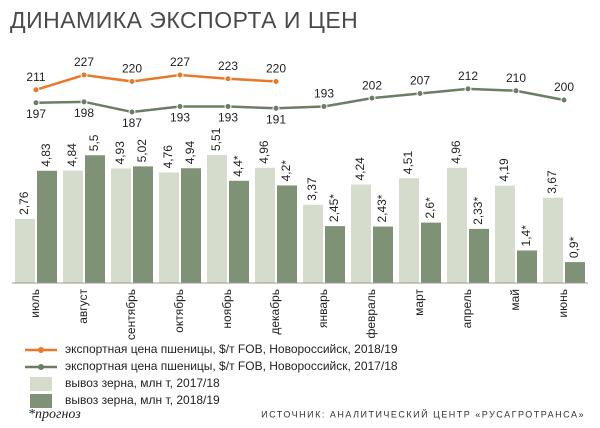  What do you see at coordinates (131, 314) in the screenshot?
I see `x-tick-label: сентябрь` at bounding box center [131, 314].